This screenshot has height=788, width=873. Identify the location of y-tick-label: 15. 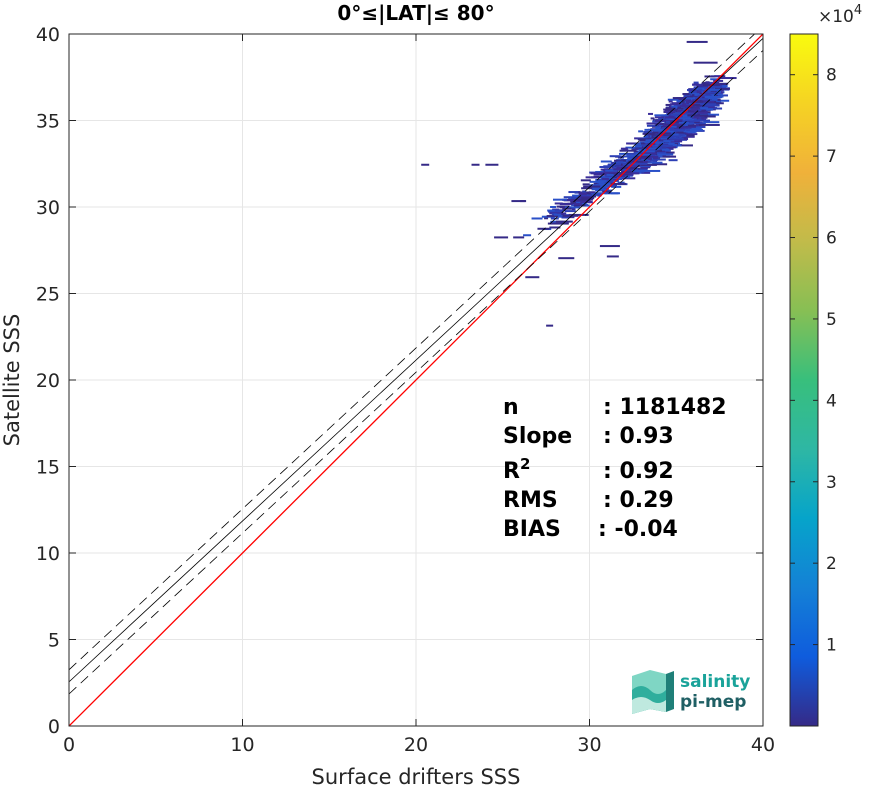
(48, 468).